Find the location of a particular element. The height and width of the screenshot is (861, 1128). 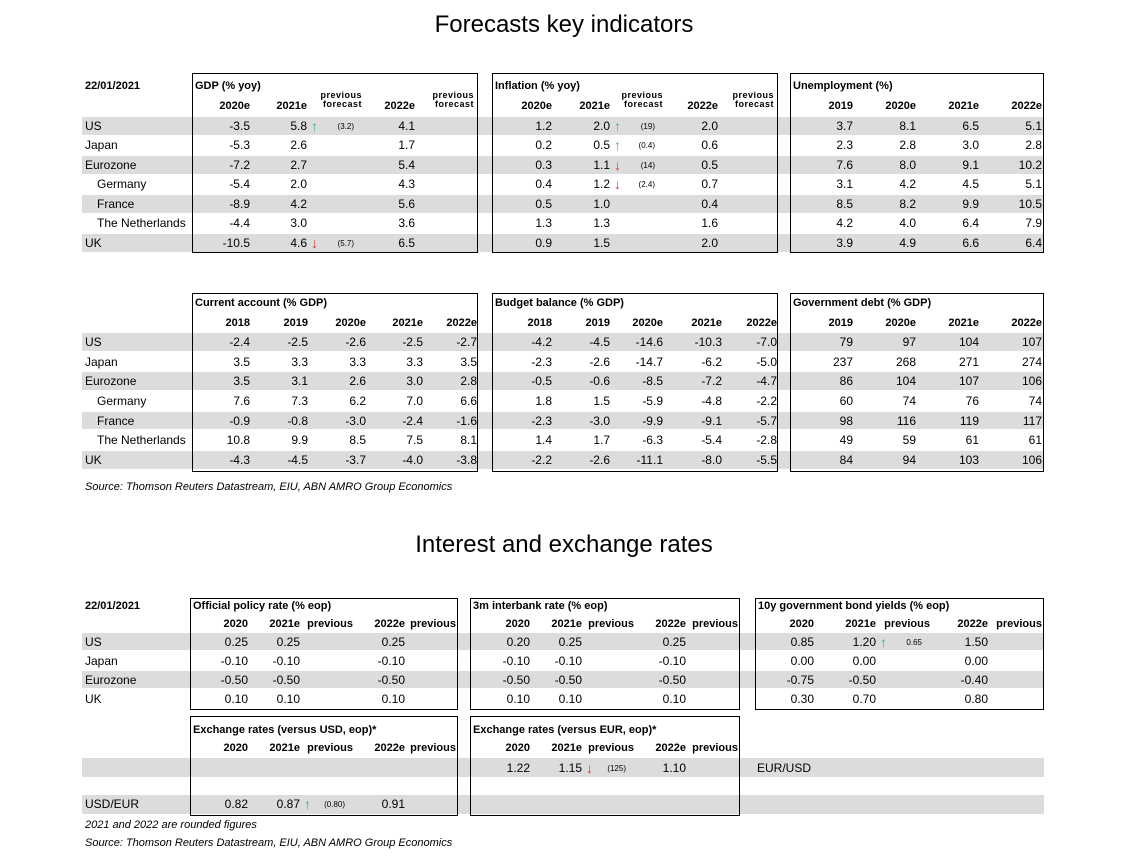

cell-value: 107 is located at coordinates (968, 381).